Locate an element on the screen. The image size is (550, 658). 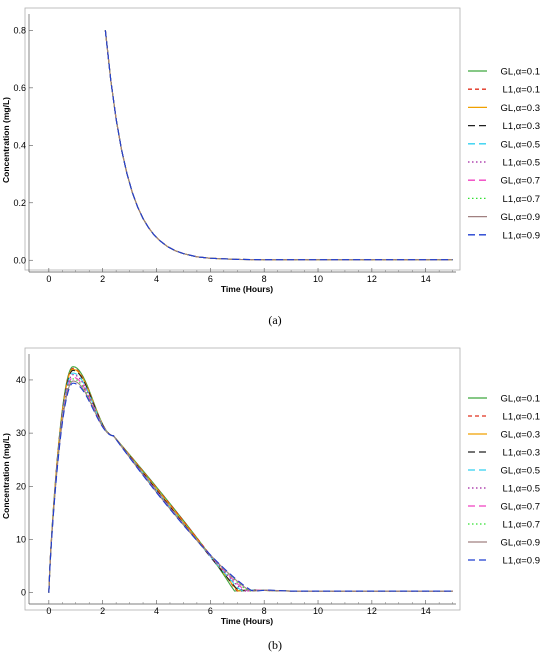
y-tick-label: 30 is located at coordinates (21, 433).